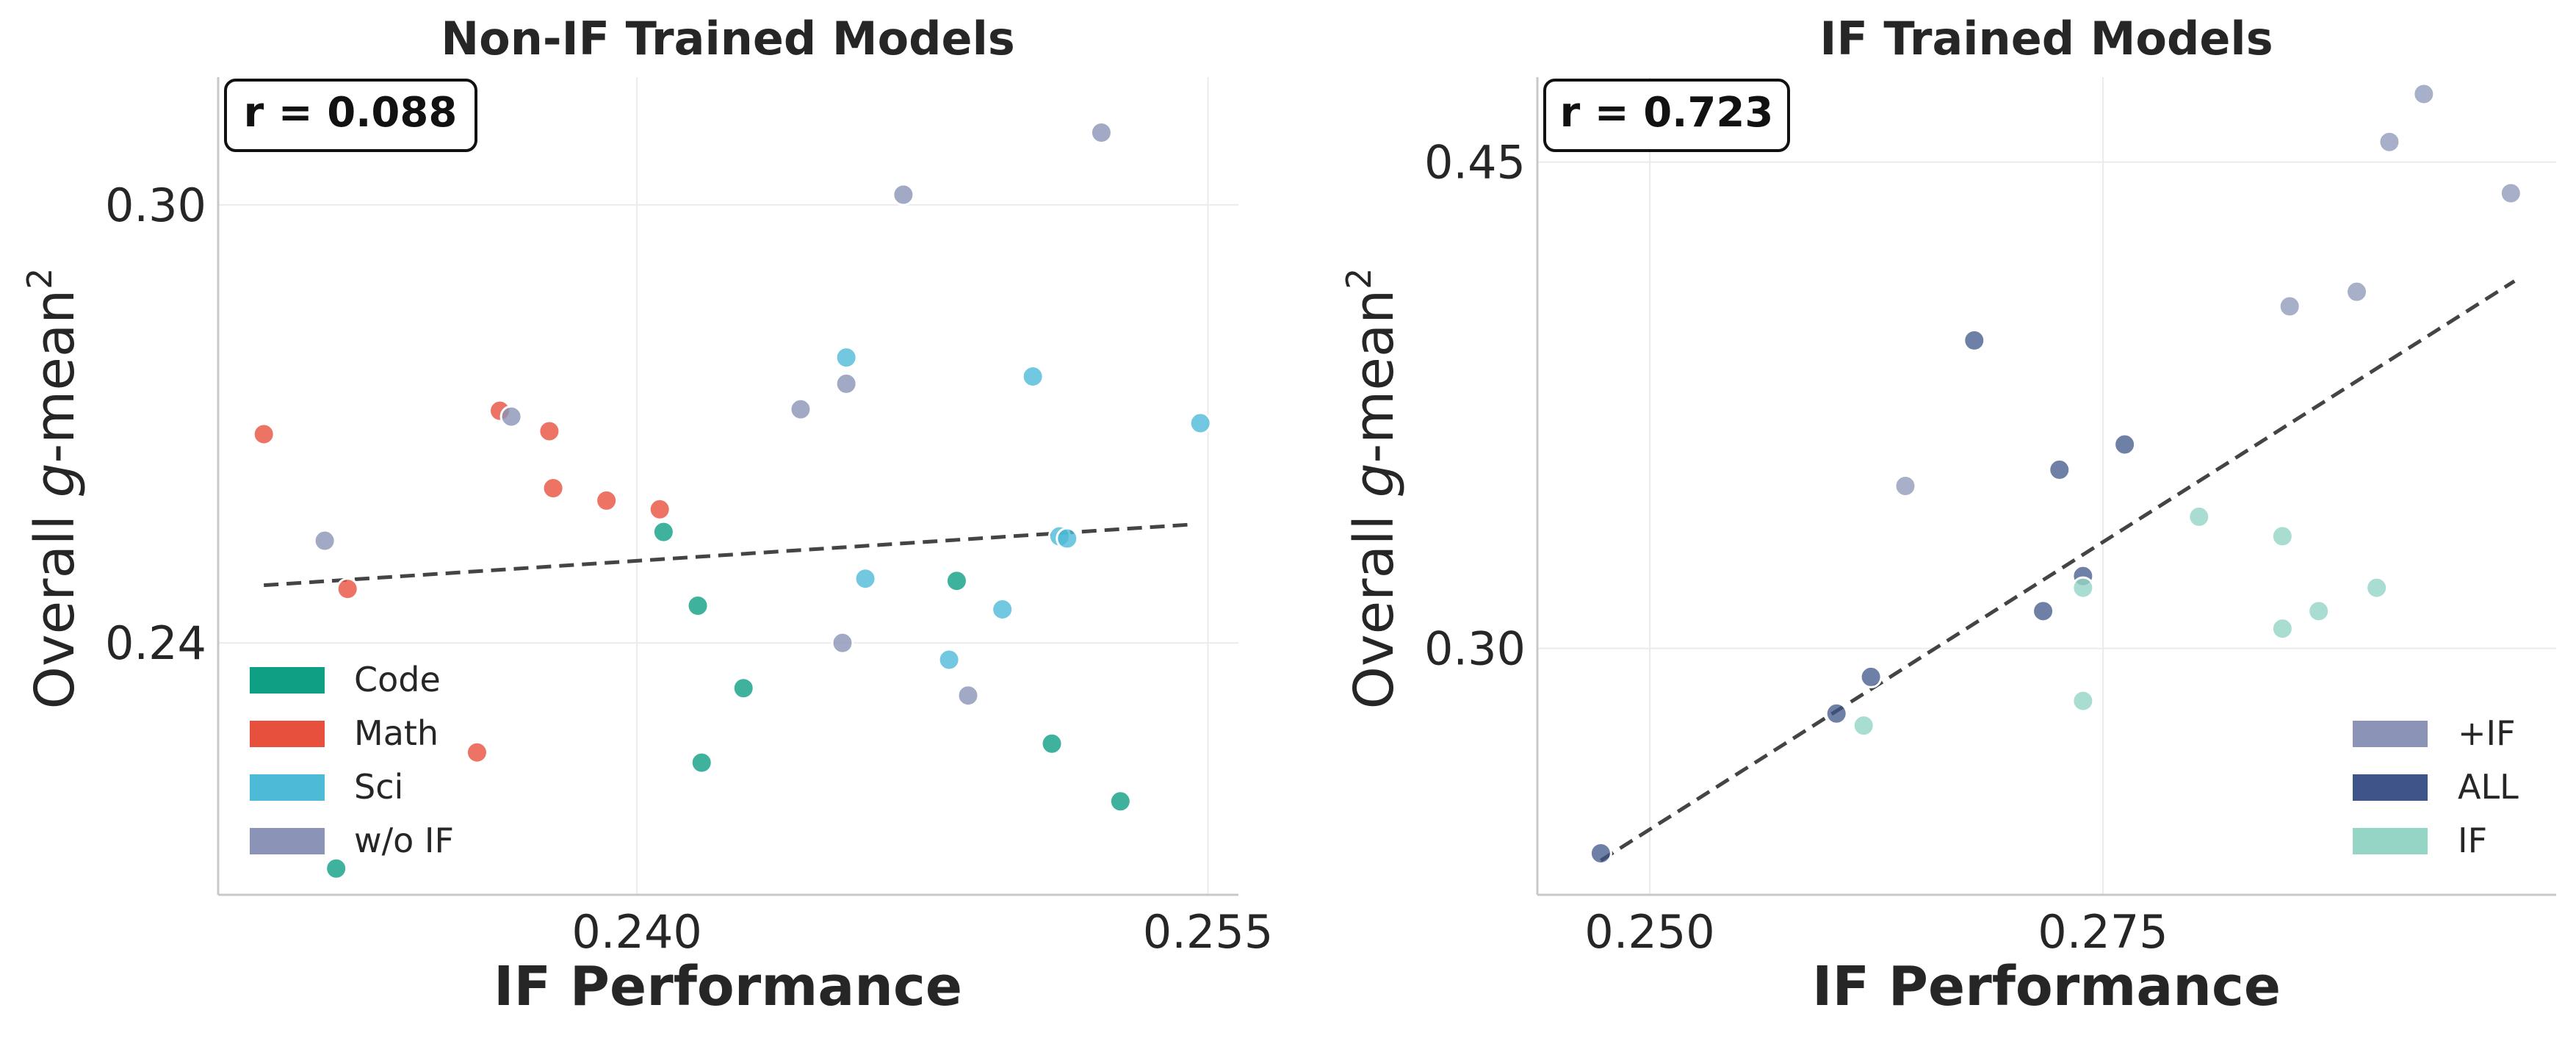 Image resolution: width=2576 pixels, height=1041 pixels. I want to click on left-y-tick-label: 0.30, so click(156, 205).